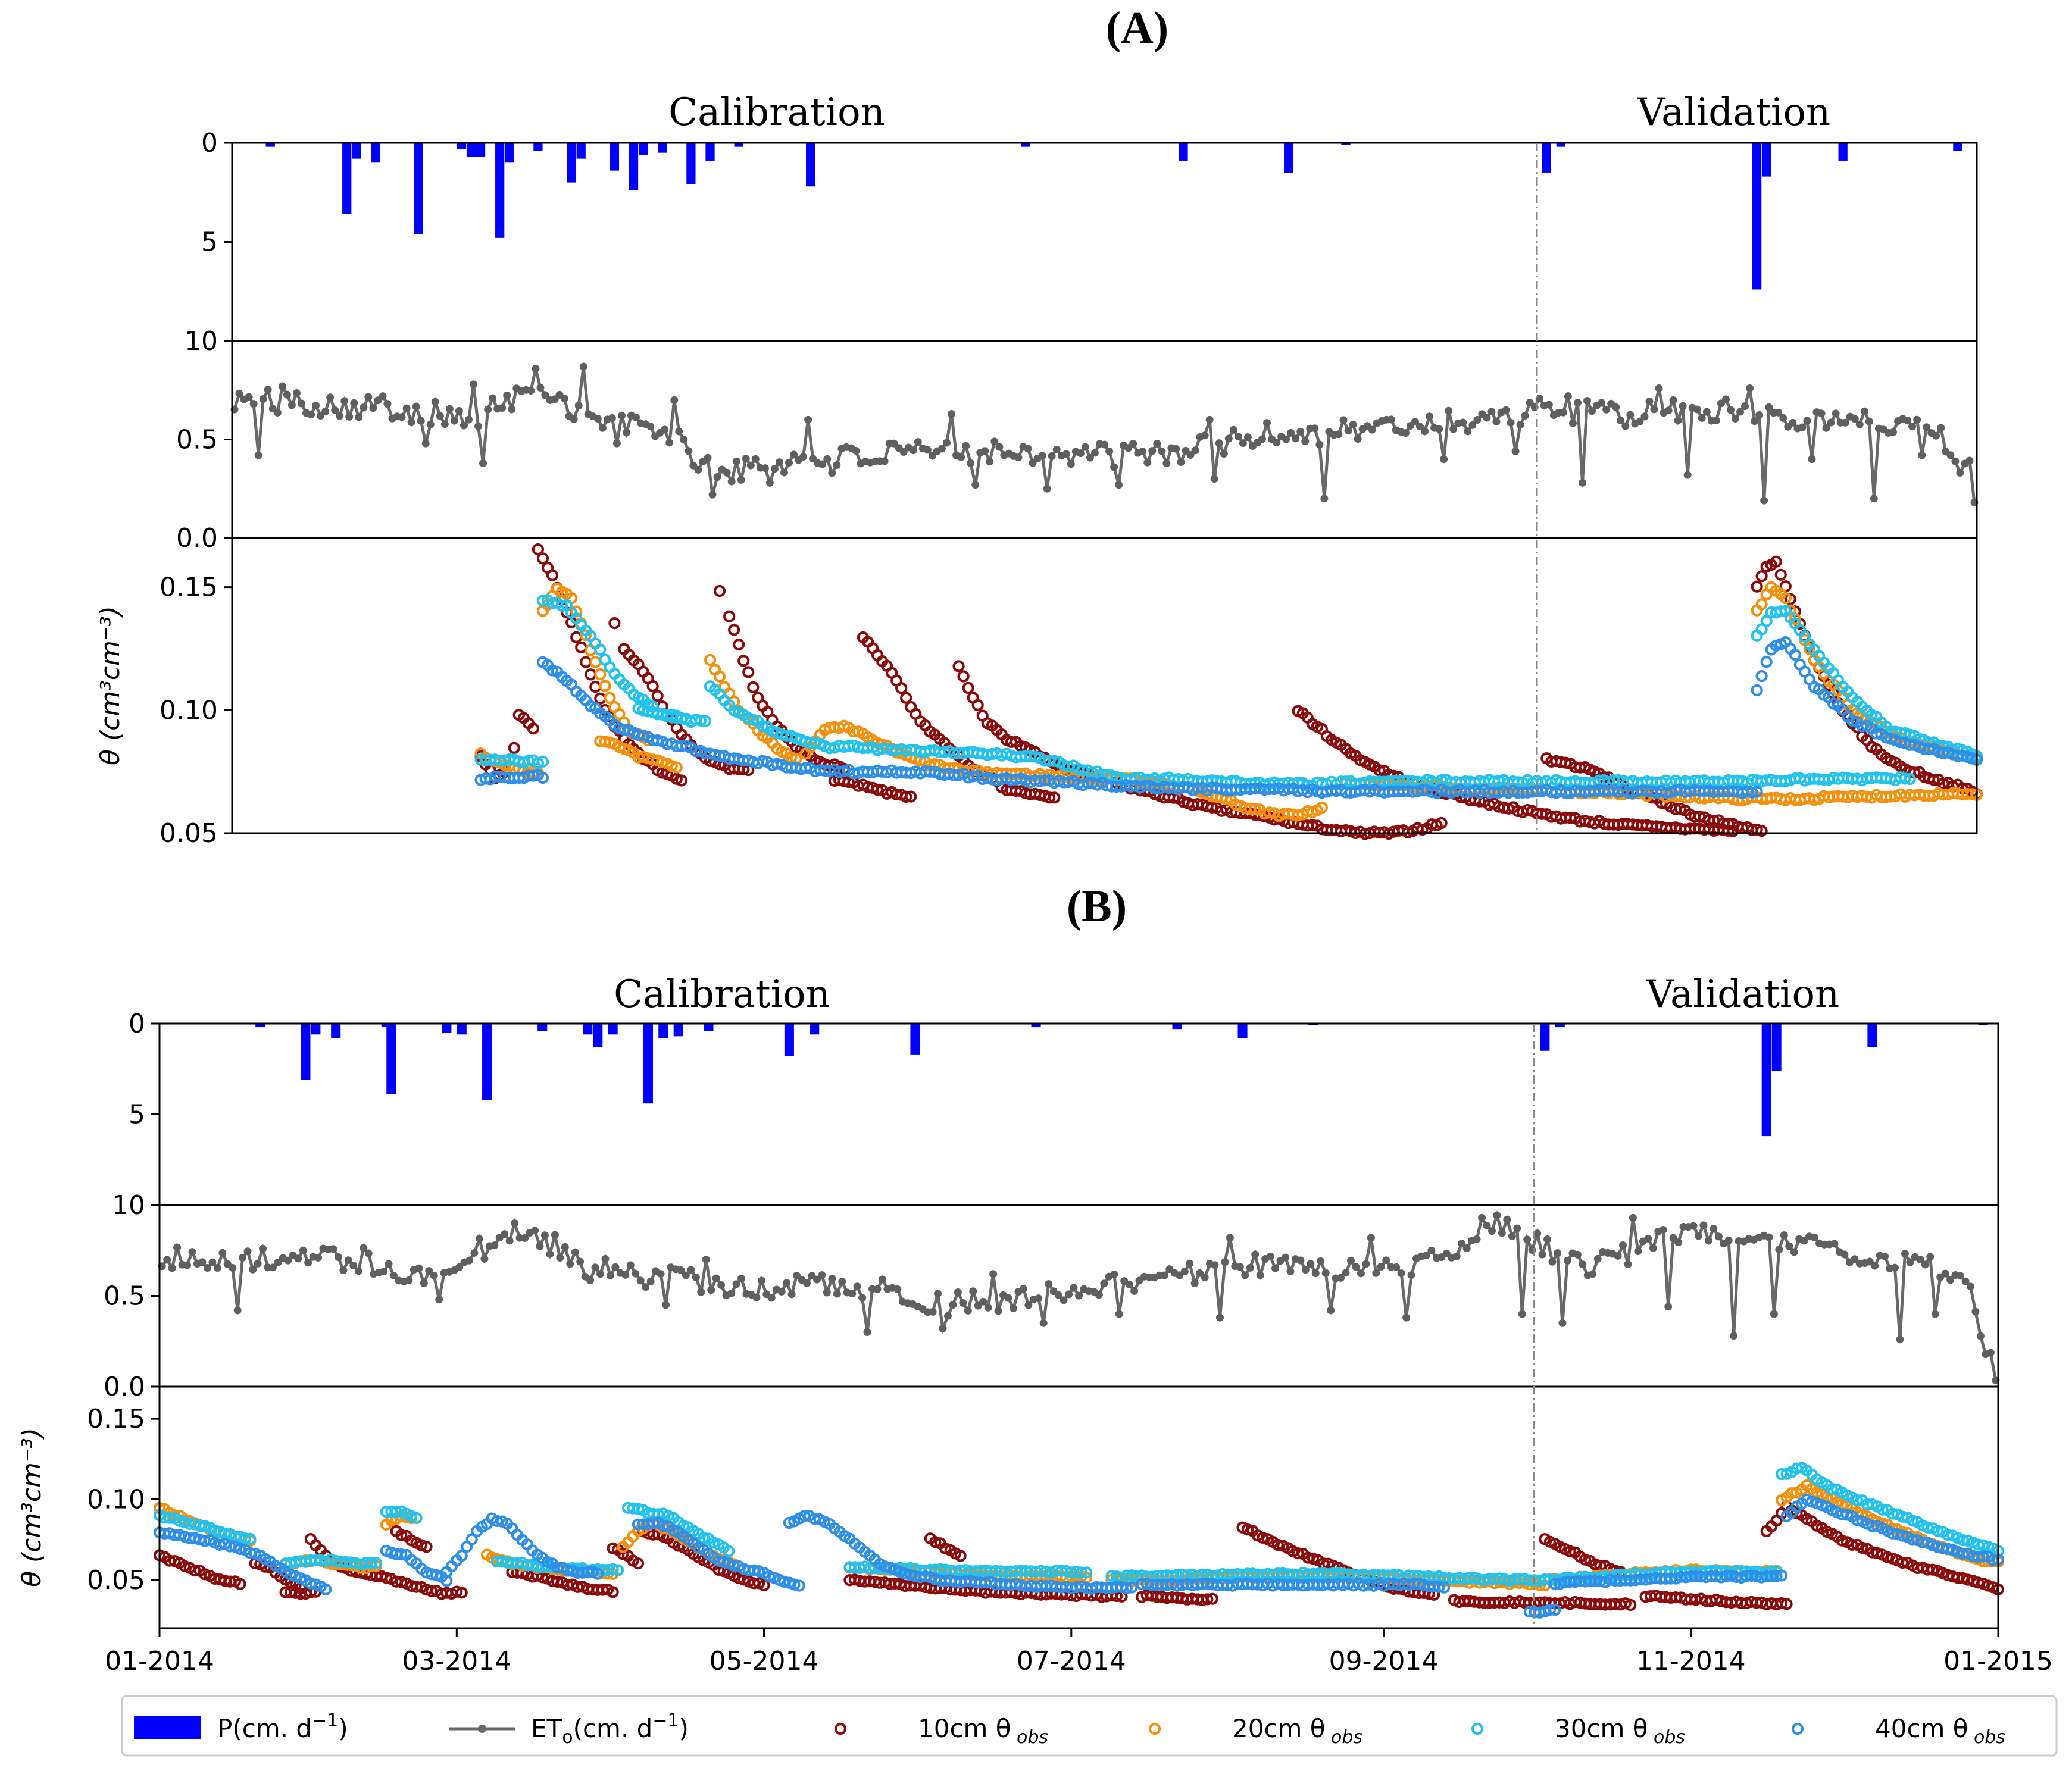 The image size is (2072, 1774). I want to click on subplot-frame, so click(1078, 1507).